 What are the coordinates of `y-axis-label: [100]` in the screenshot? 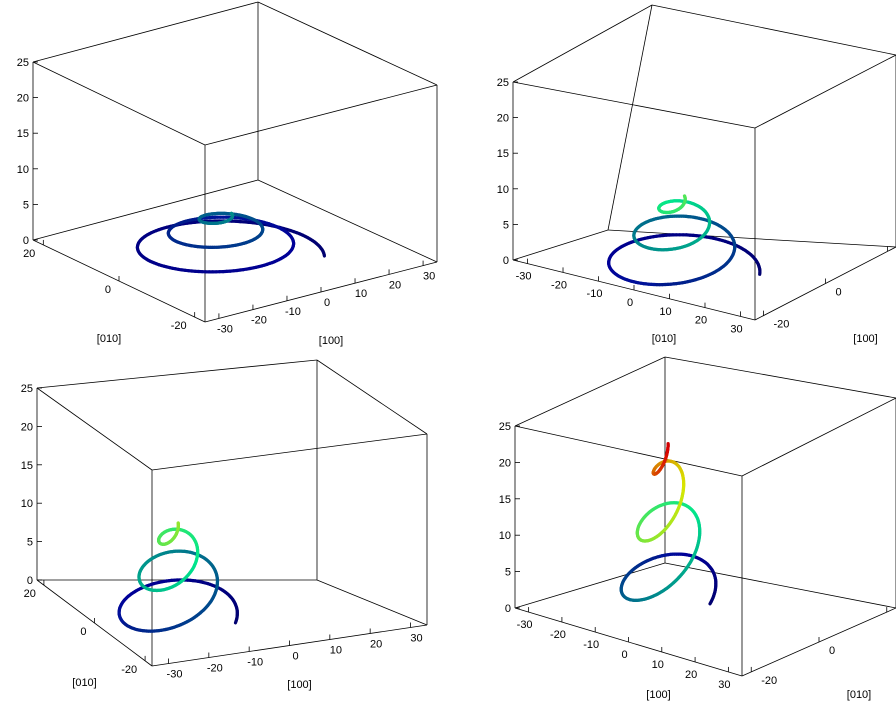 It's located at (865, 339).